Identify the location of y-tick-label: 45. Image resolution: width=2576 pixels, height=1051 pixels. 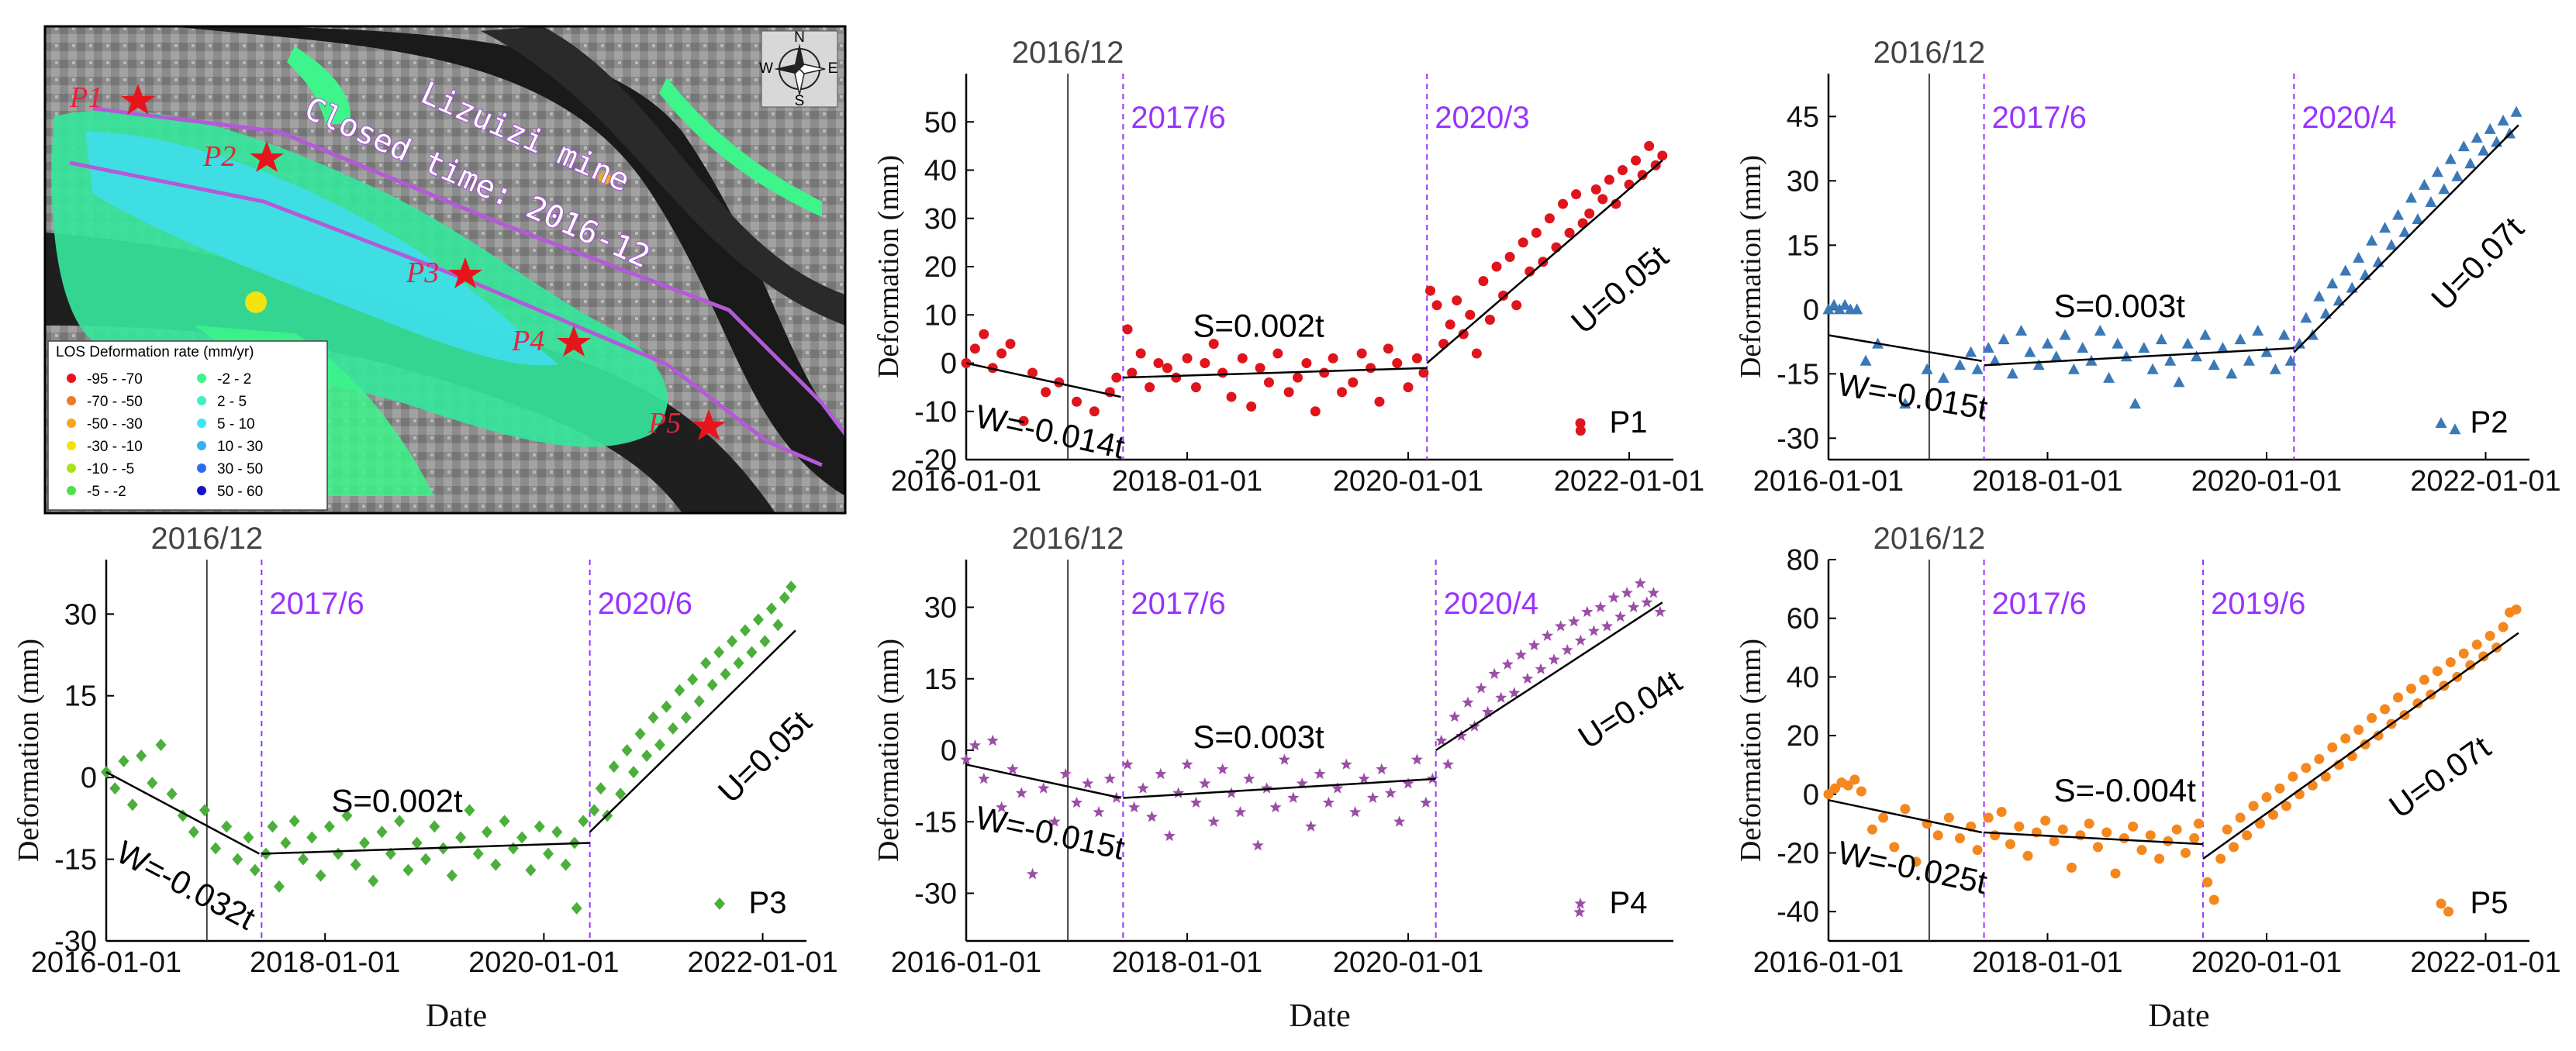
(1803, 117).